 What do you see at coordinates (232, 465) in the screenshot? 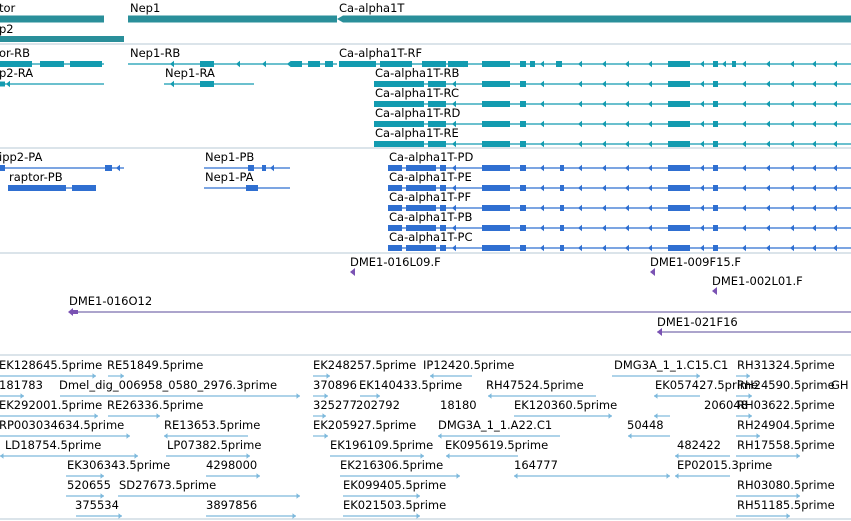
I see `est-label: 4298000` at bounding box center [232, 465].